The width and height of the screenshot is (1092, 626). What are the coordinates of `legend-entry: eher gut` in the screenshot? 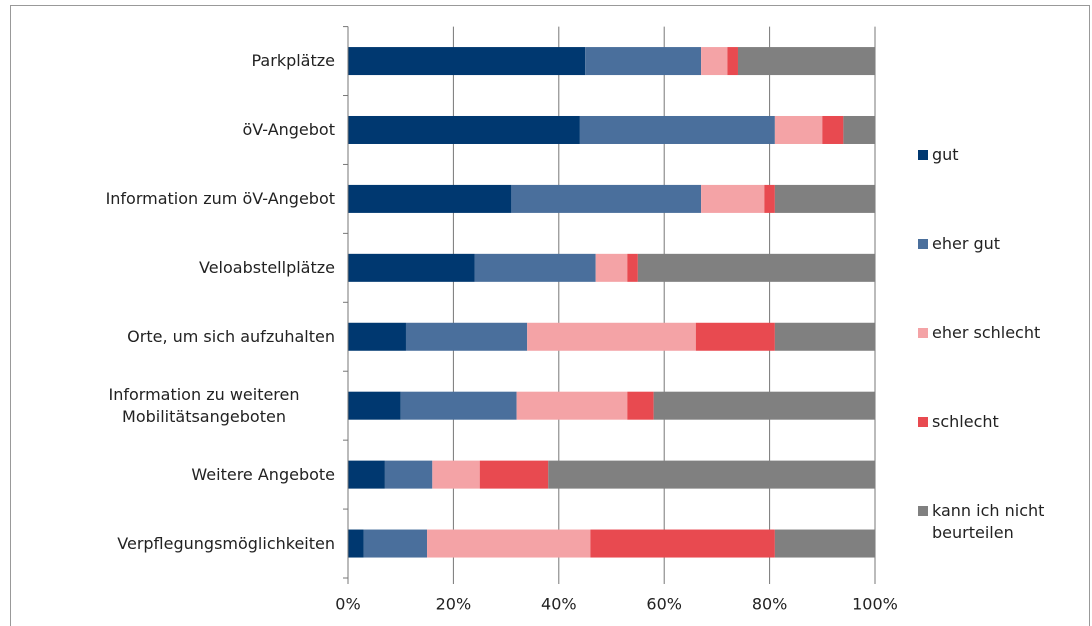 It's located at (990, 244).